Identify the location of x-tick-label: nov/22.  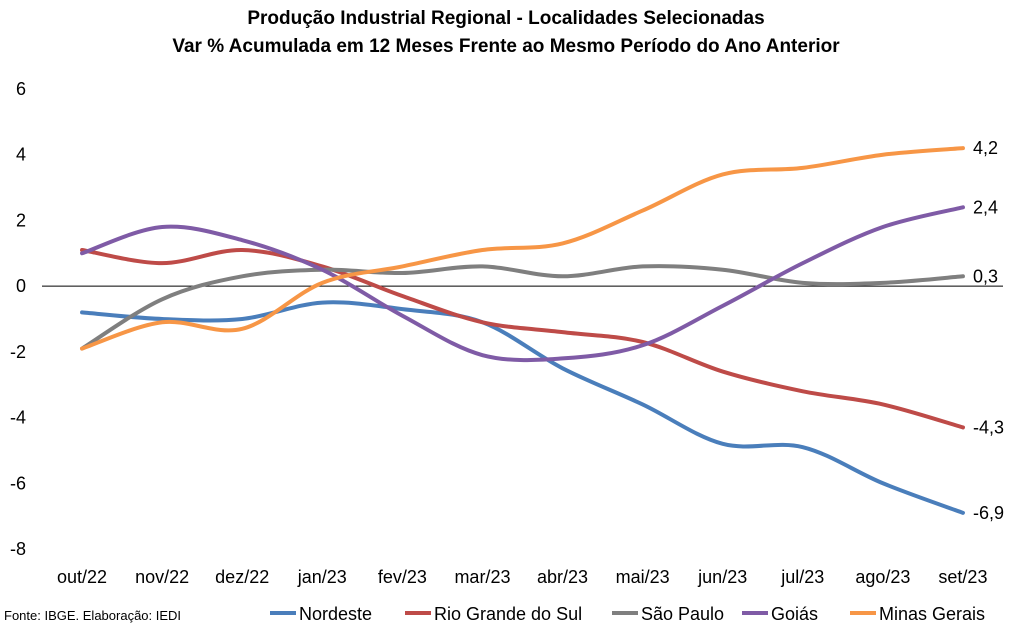
(162, 577).